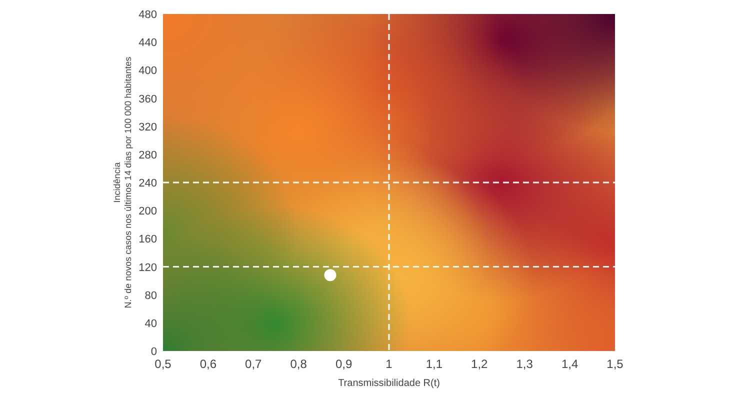 This screenshot has height=394, width=750. What do you see at coordinates (147, 127) in the screenshot?
I see `y-tick-label: 320` at bounding box center [147, 127].